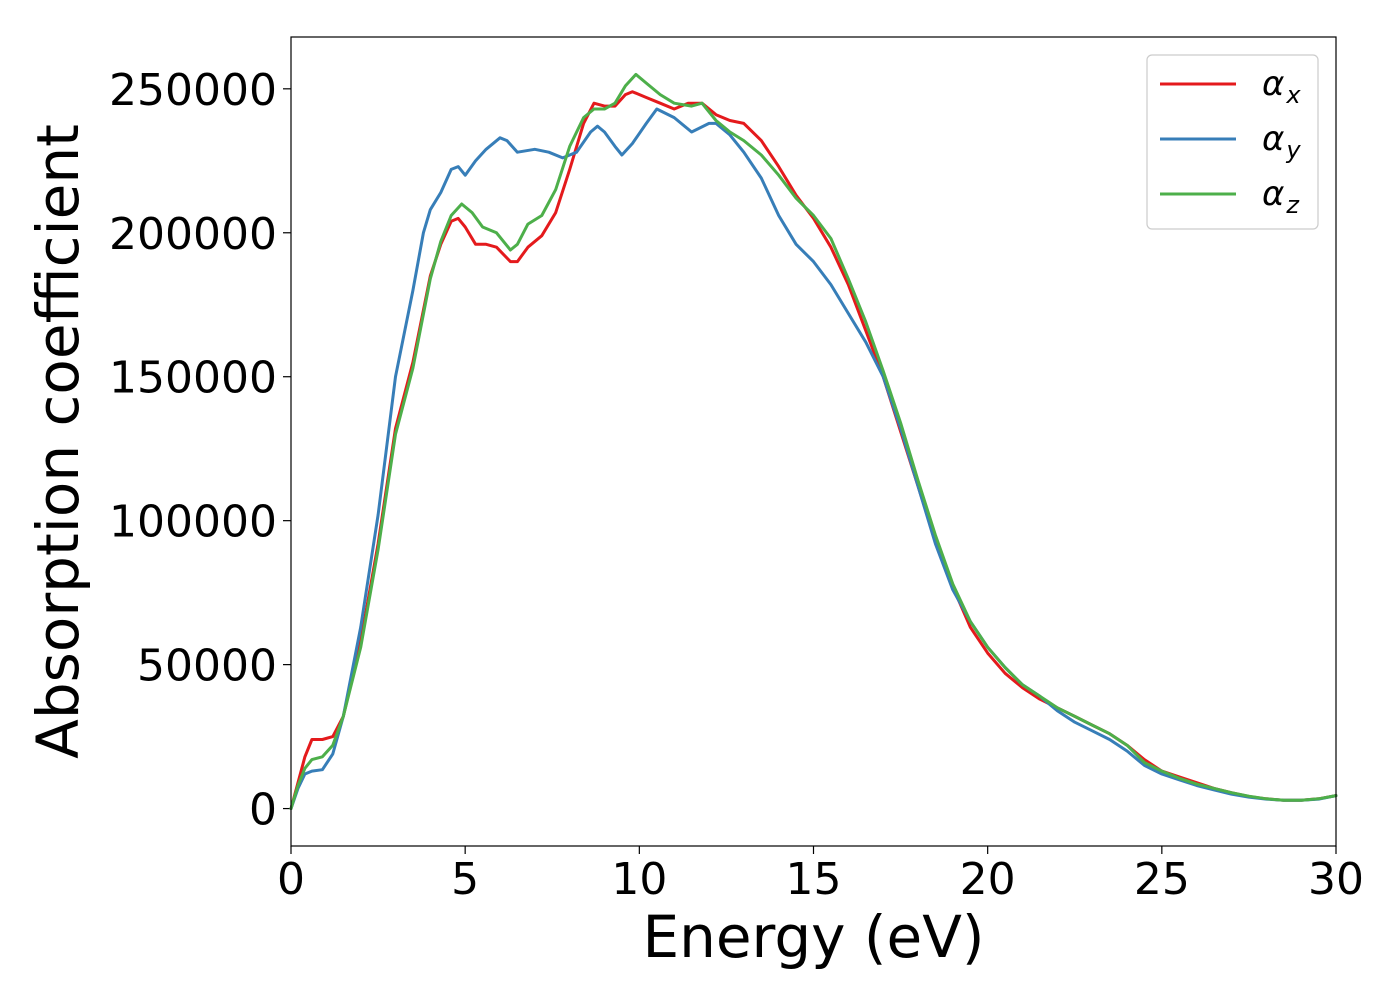  What do you see at coordinates (193, 522) in the screenshot?
I see `y-tick-label: 100000` at bounding box center [193, 522].